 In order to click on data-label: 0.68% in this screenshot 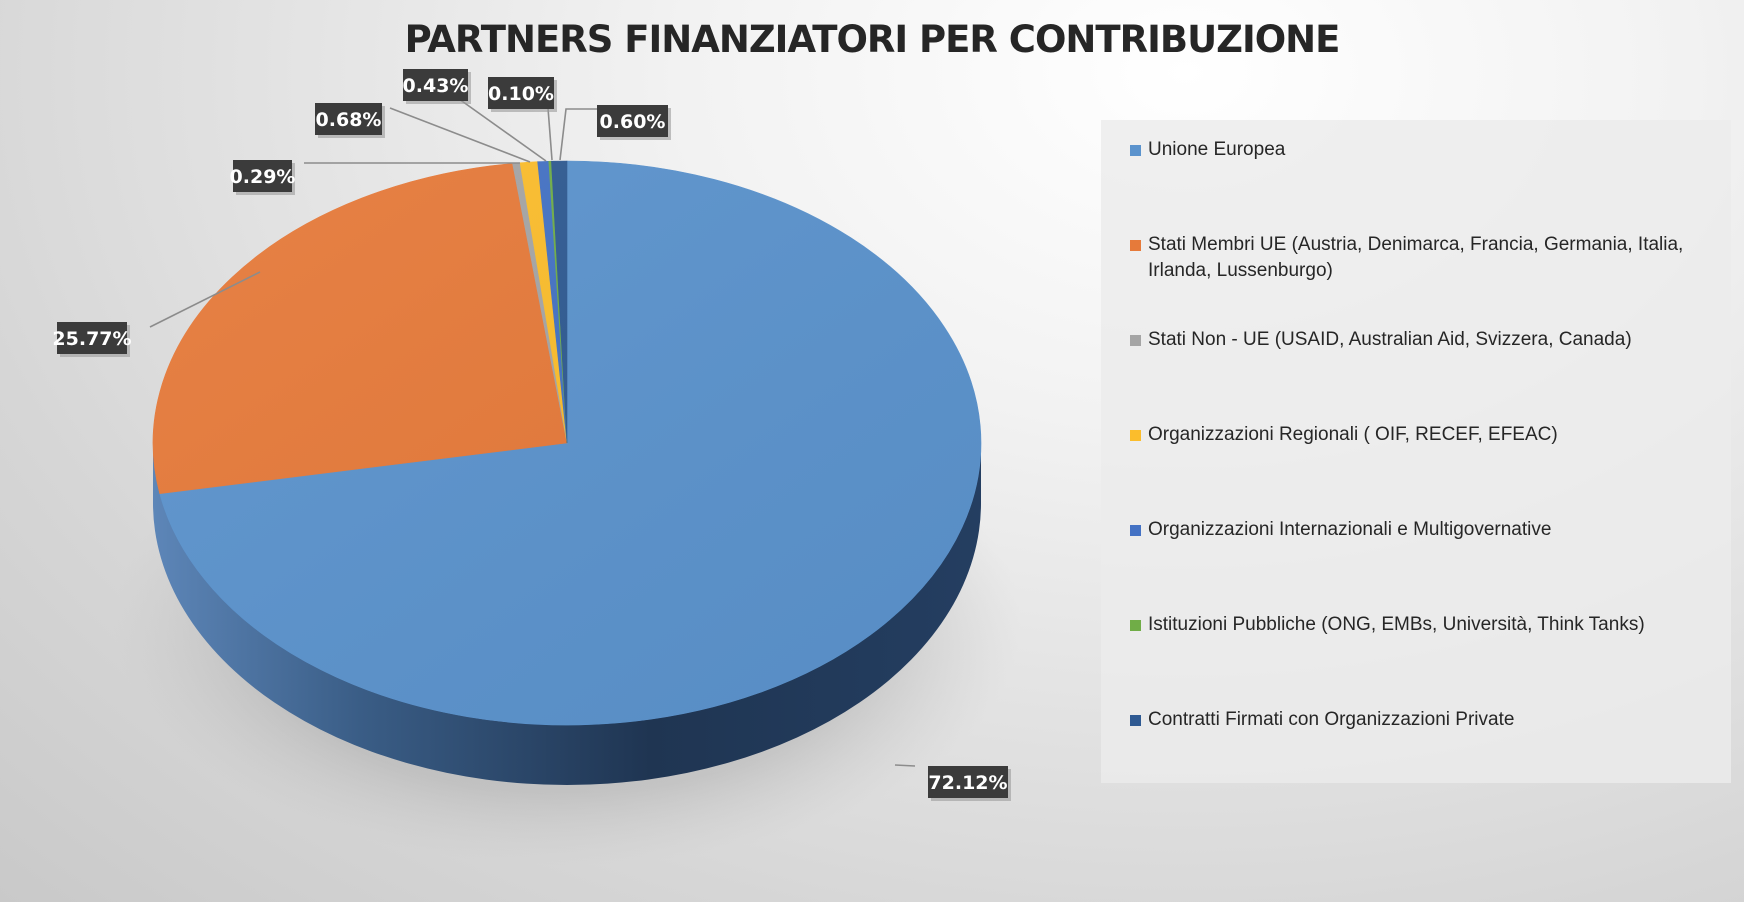, I will do `click(423, 133)`.